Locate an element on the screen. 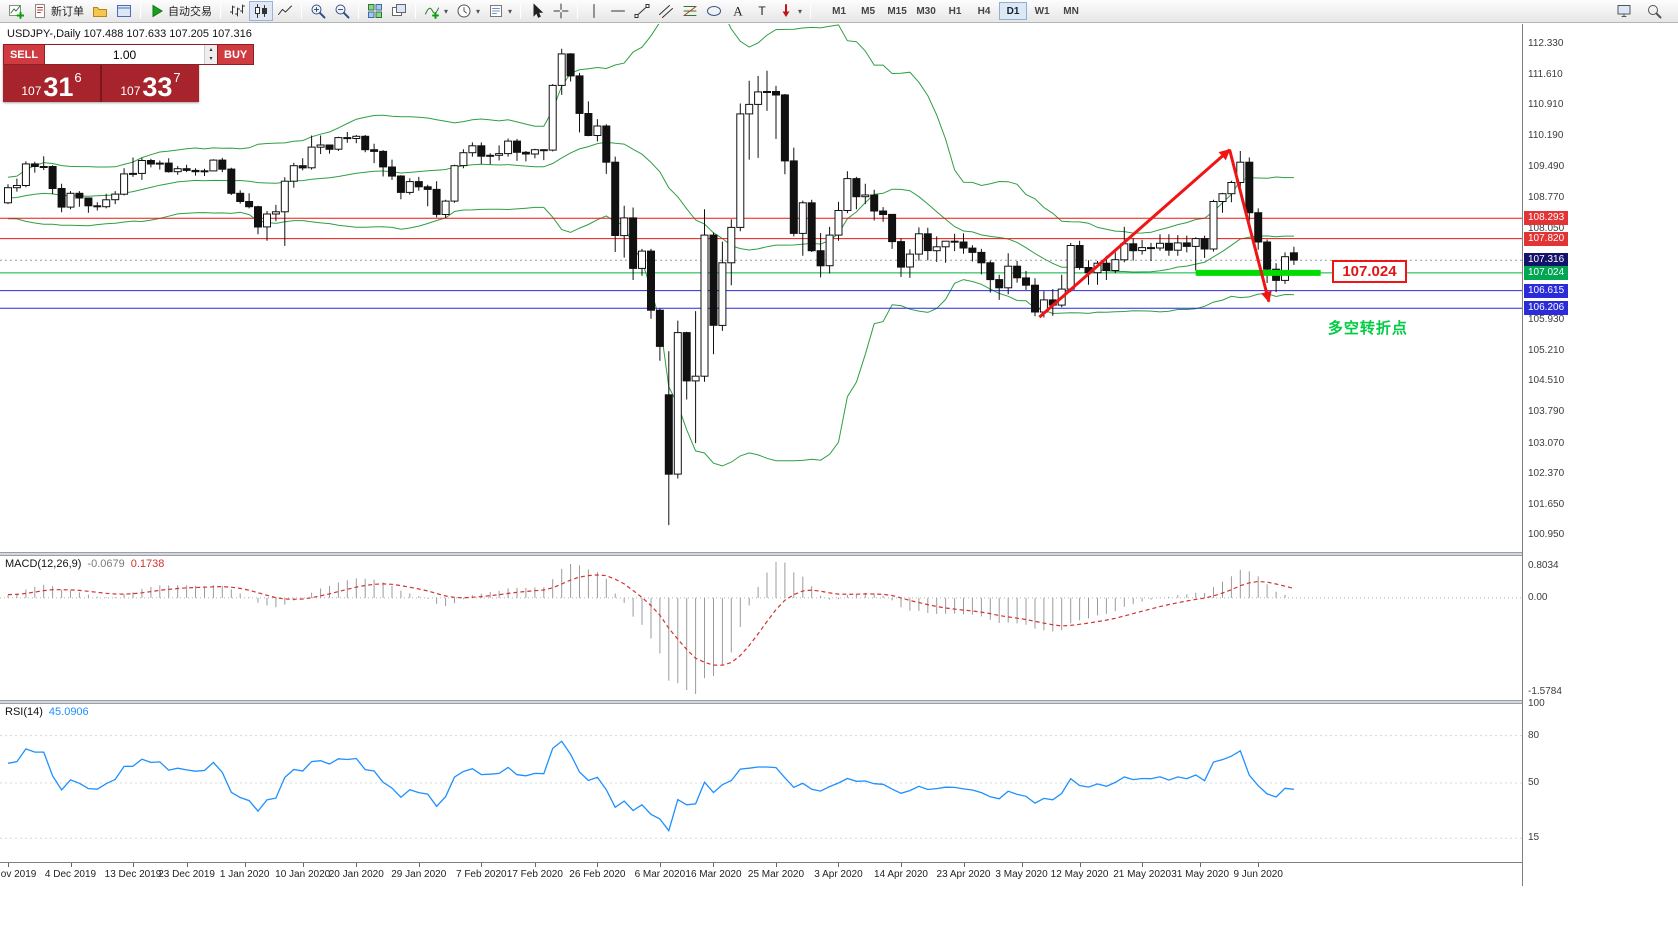  tile-windows-button is located at coordinates (375, 11).